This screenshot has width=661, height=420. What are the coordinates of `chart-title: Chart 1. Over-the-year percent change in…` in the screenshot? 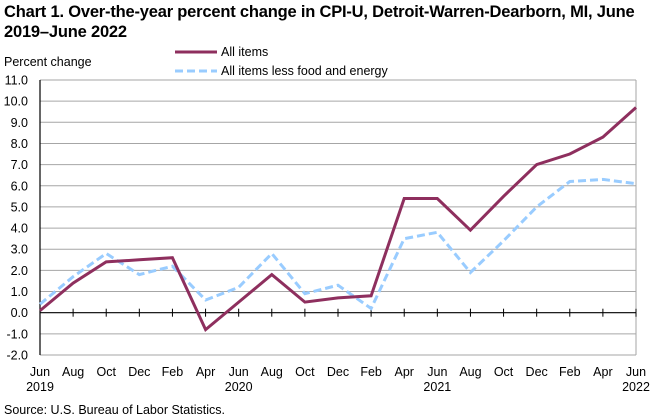 It's located at (319, 22).